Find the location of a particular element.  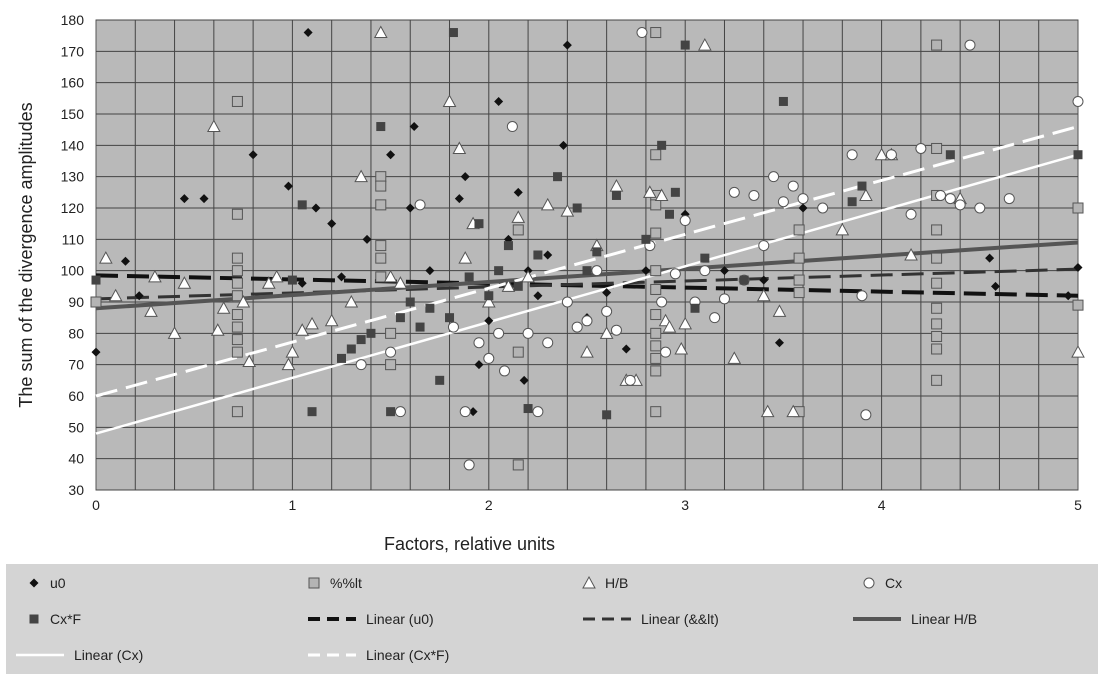

y-tick-label: 150 is located at coordinates (73, 114).